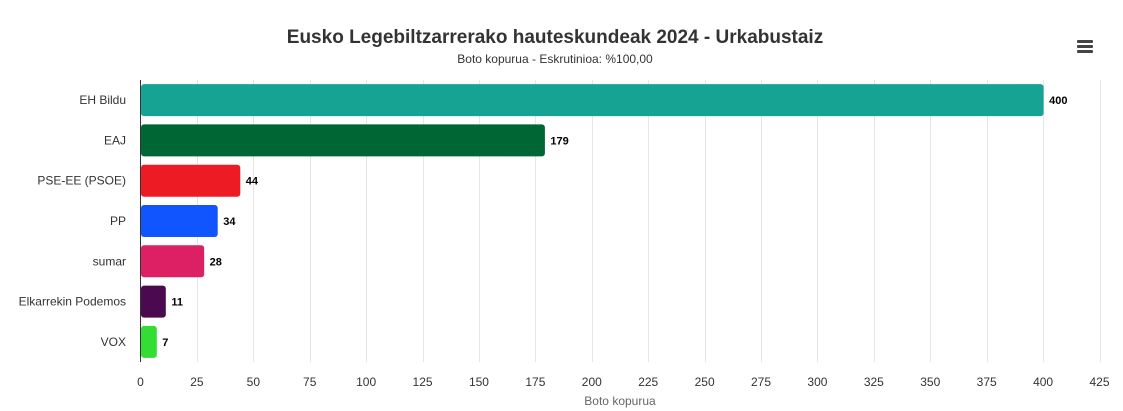 Image resolution: width=1123 pixels, height=411 pixels. I want to click on x-tick-label: 175, so click(535, 382).